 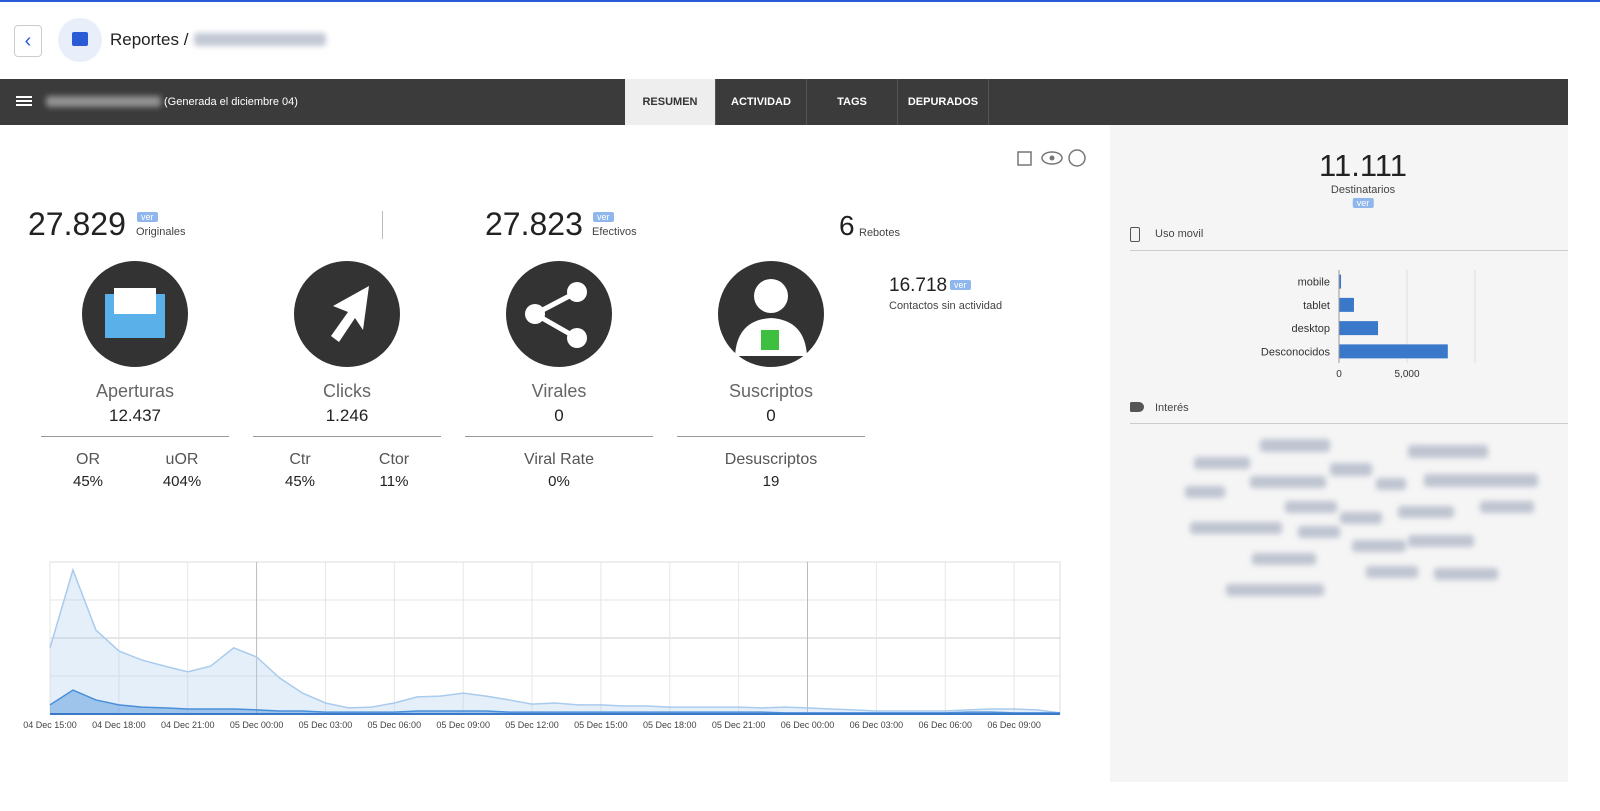 I want to click on x-tick-label: 05 Dec 00:00, so click(x=257, y=725).